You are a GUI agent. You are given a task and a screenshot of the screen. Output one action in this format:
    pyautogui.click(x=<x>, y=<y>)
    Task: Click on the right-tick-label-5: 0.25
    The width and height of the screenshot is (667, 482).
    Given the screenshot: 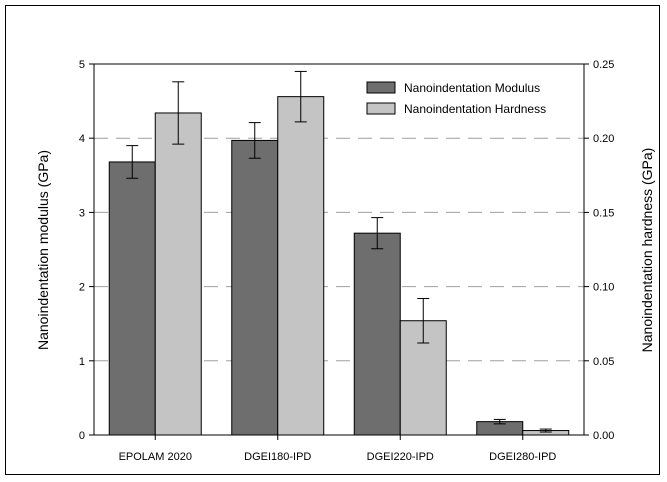 What is the action you would take?
    pyautogui.click(x=603, y=65)
    